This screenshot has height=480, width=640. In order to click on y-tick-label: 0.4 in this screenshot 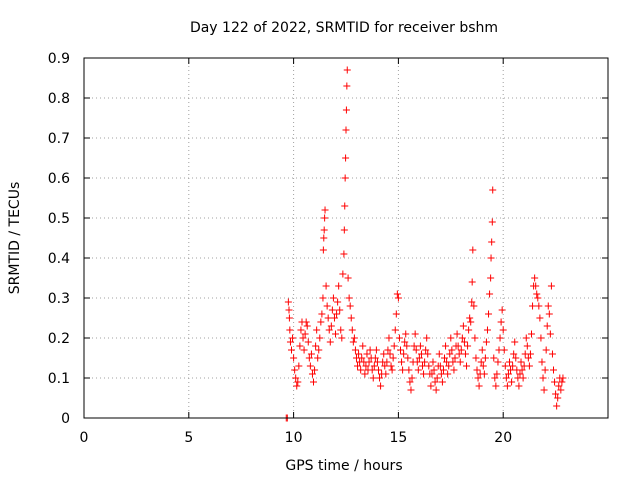, I will do `click(59, 259)`.